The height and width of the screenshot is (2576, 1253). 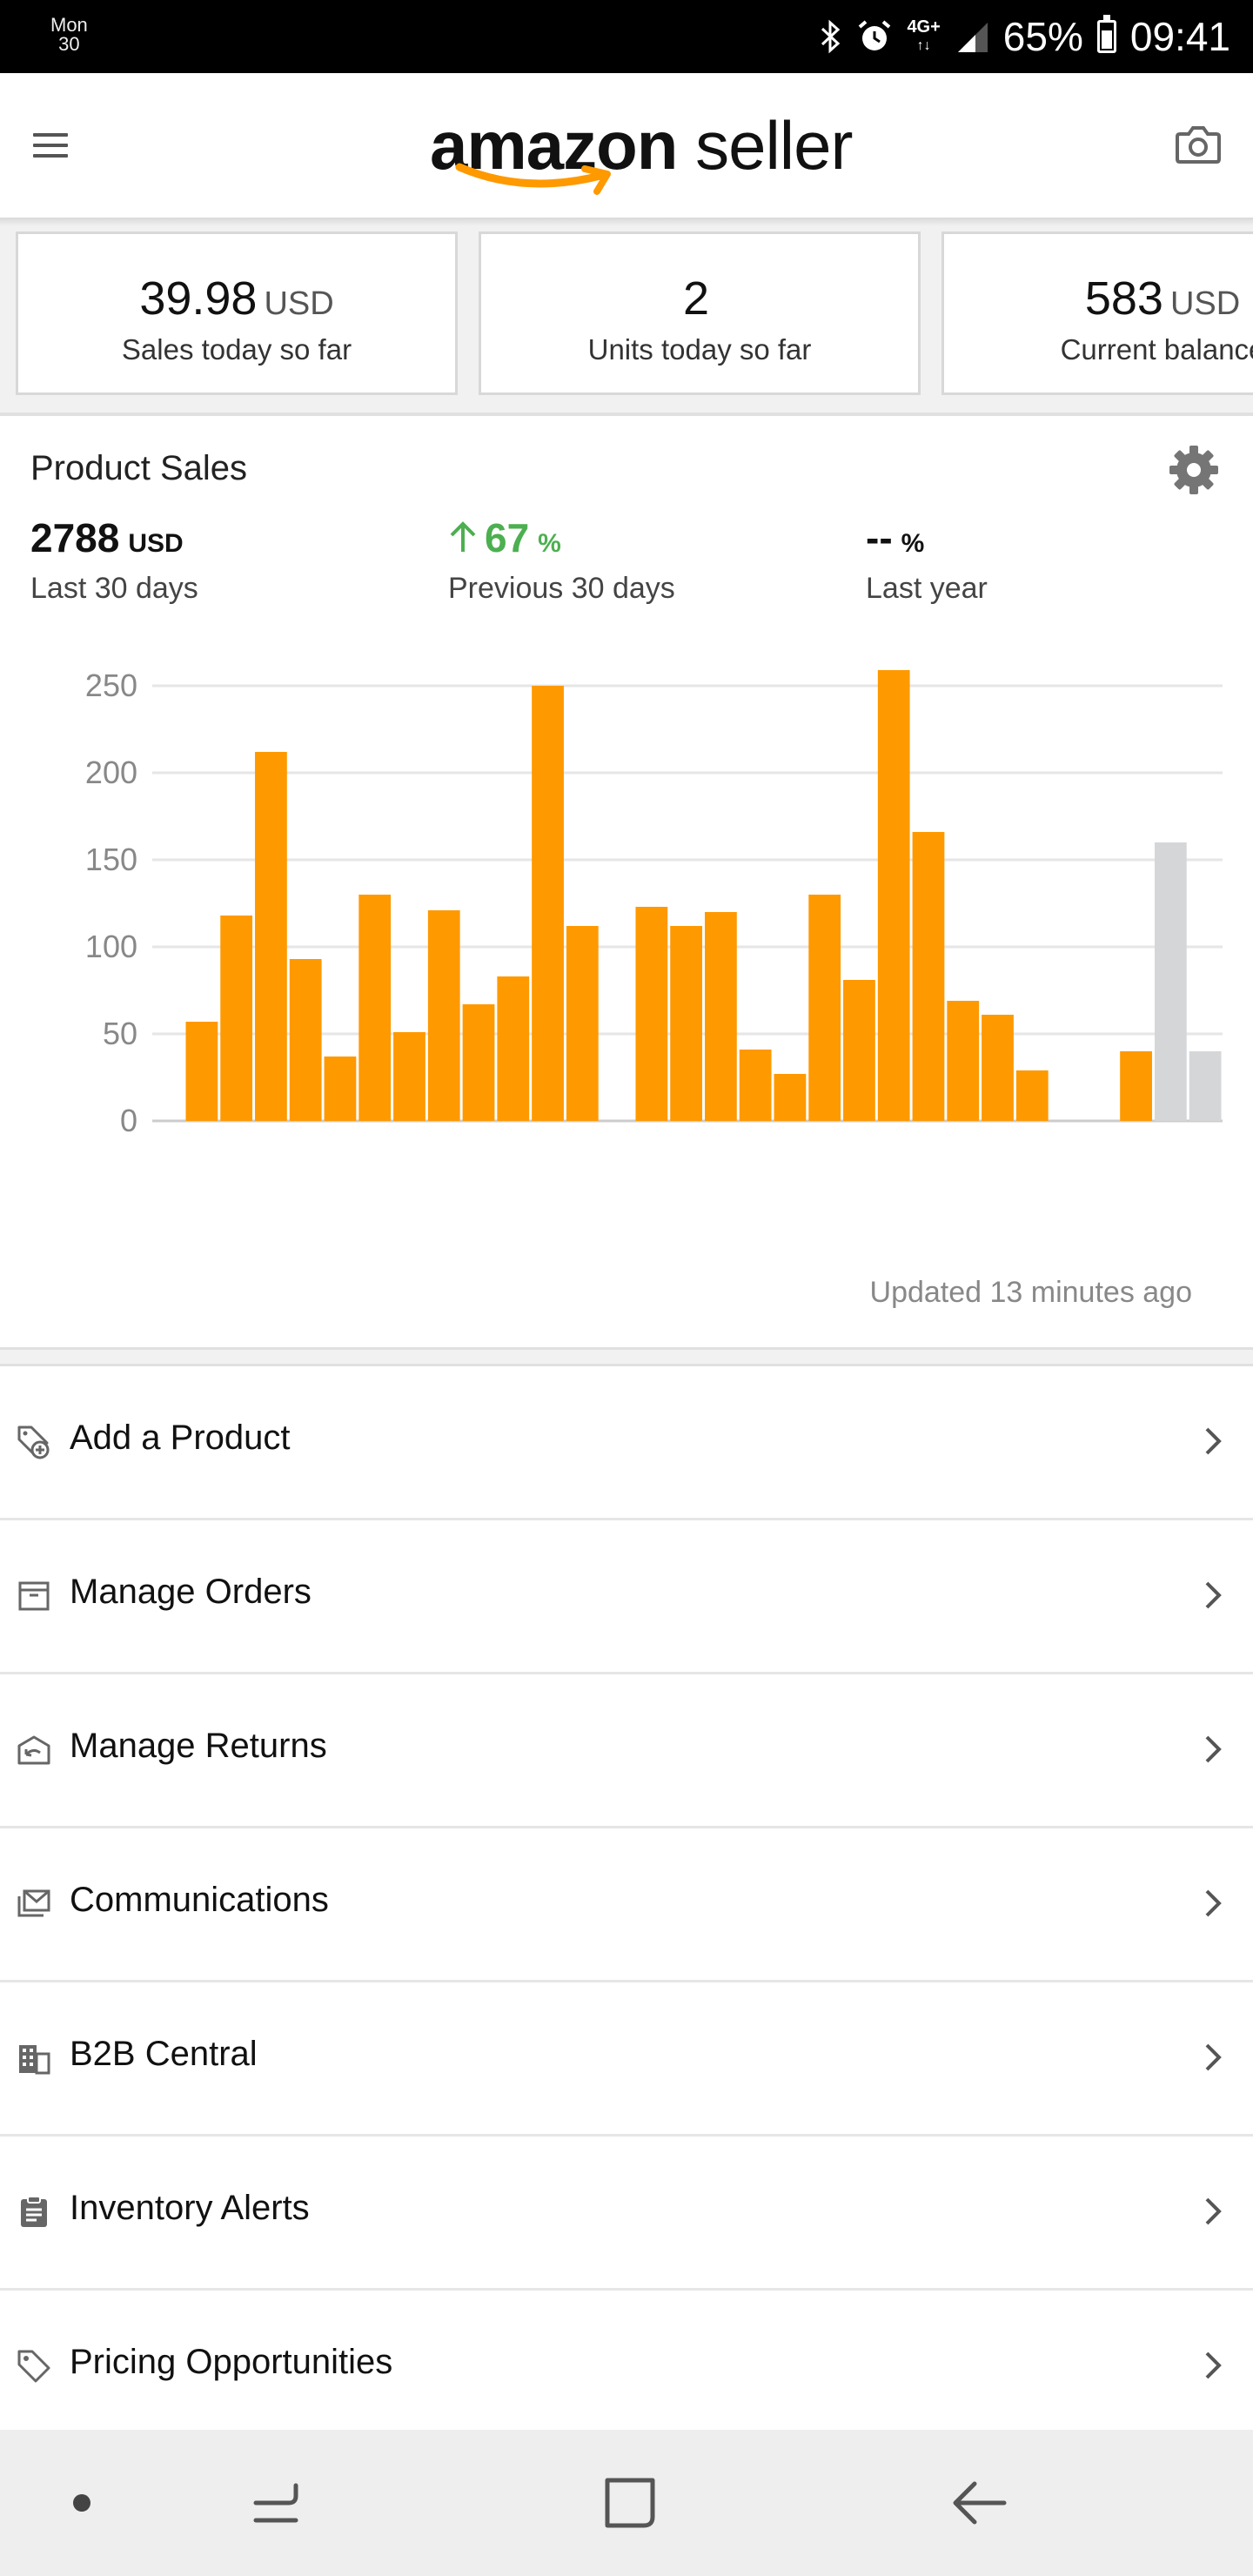 What do you see at coordinates (111, 860) in the screenshot?
I see `y-tick-label: 150` at bounding box center [111, 860].